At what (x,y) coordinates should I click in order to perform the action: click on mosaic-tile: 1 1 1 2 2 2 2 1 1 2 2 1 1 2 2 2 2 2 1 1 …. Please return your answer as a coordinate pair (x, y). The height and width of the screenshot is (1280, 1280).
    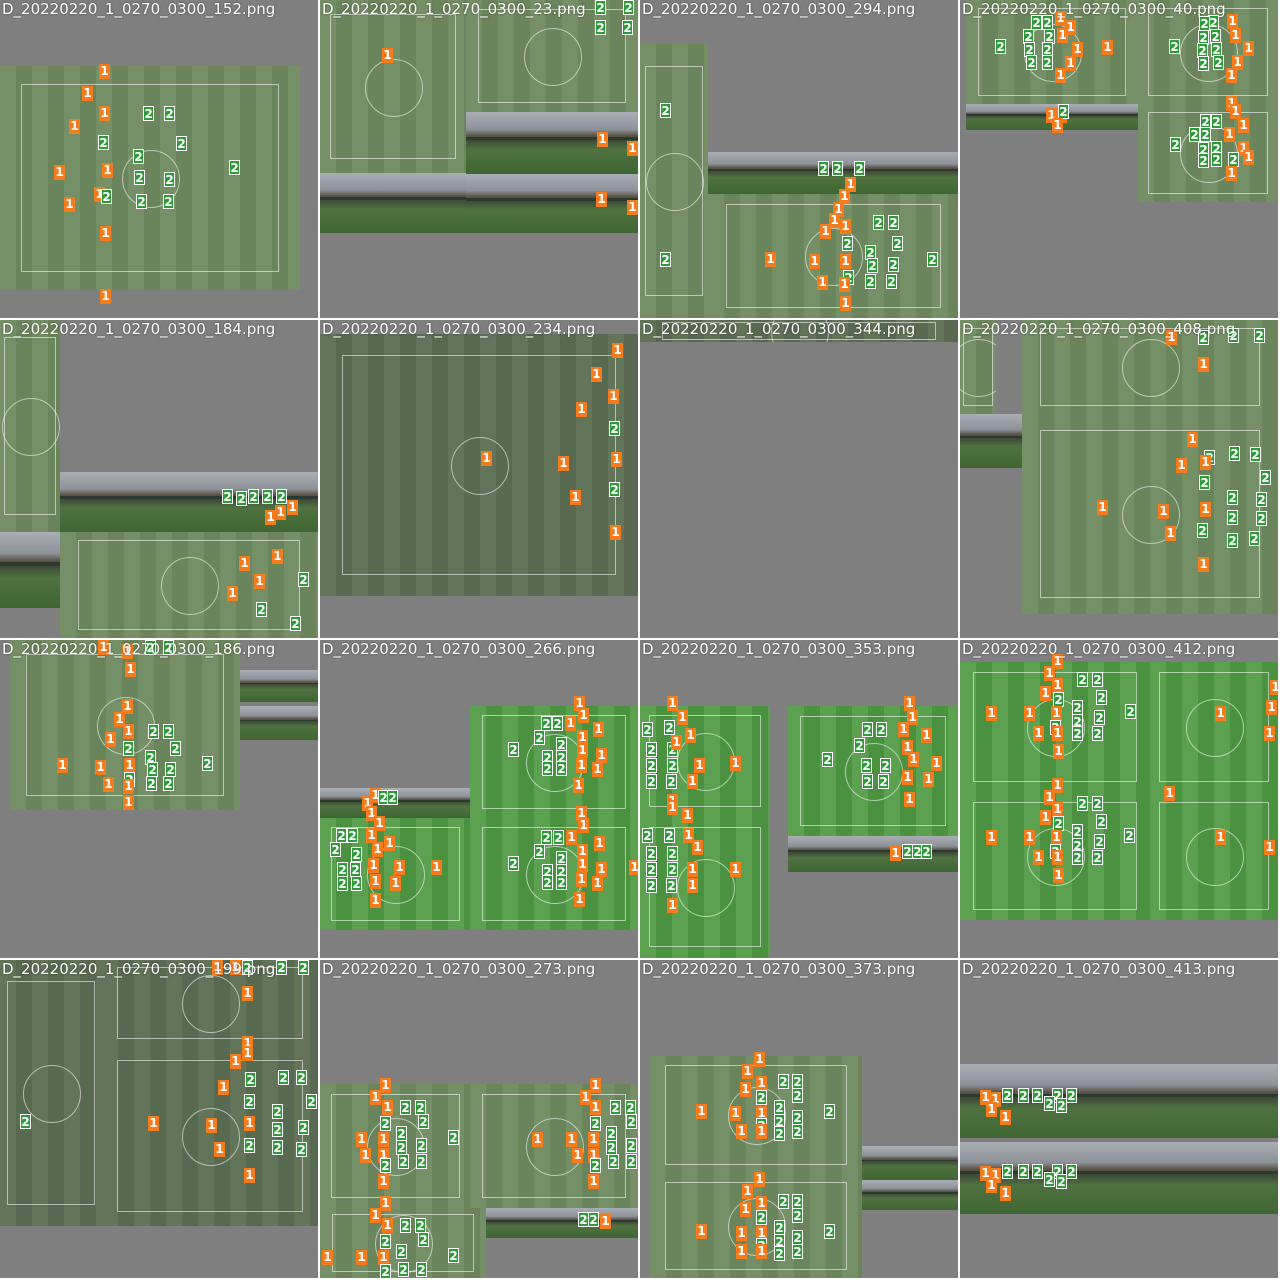
    Looking at the image, I should click on (479, 1119).